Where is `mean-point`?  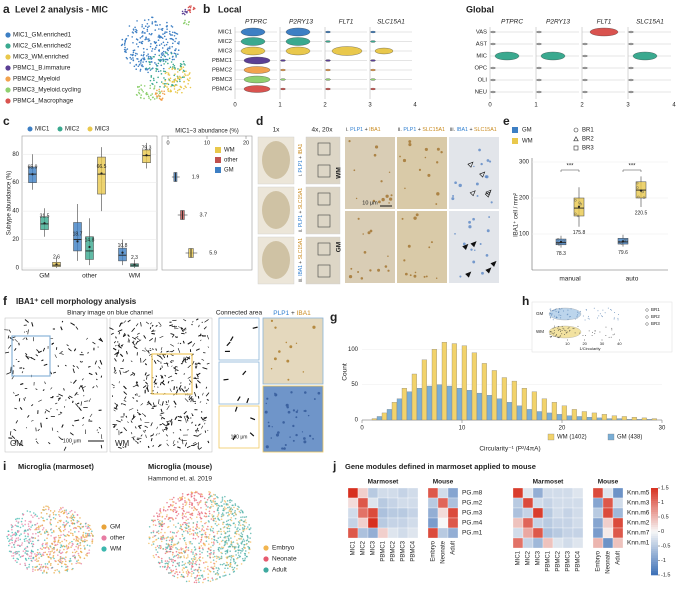
mean-point is located at coordinates (561, 241).